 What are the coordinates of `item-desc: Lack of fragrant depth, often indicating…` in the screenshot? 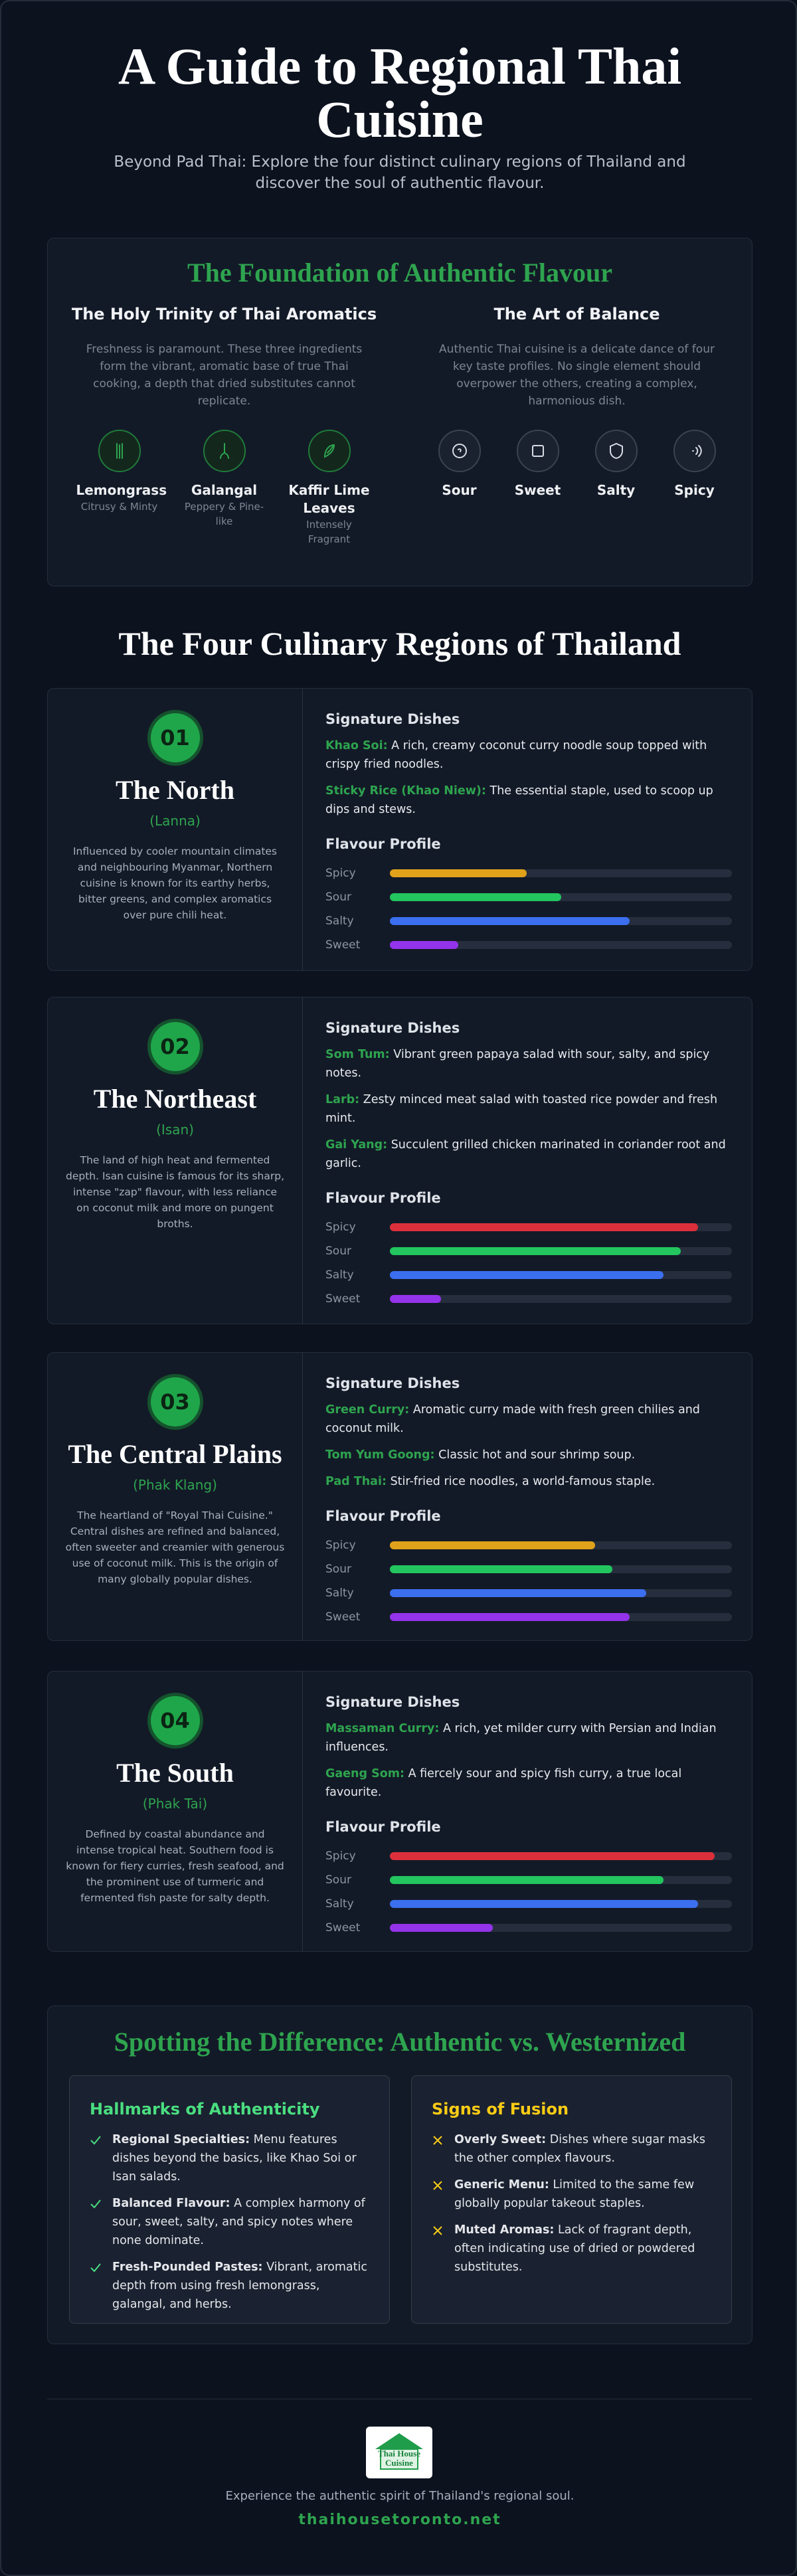 It's located at (574, 2248).